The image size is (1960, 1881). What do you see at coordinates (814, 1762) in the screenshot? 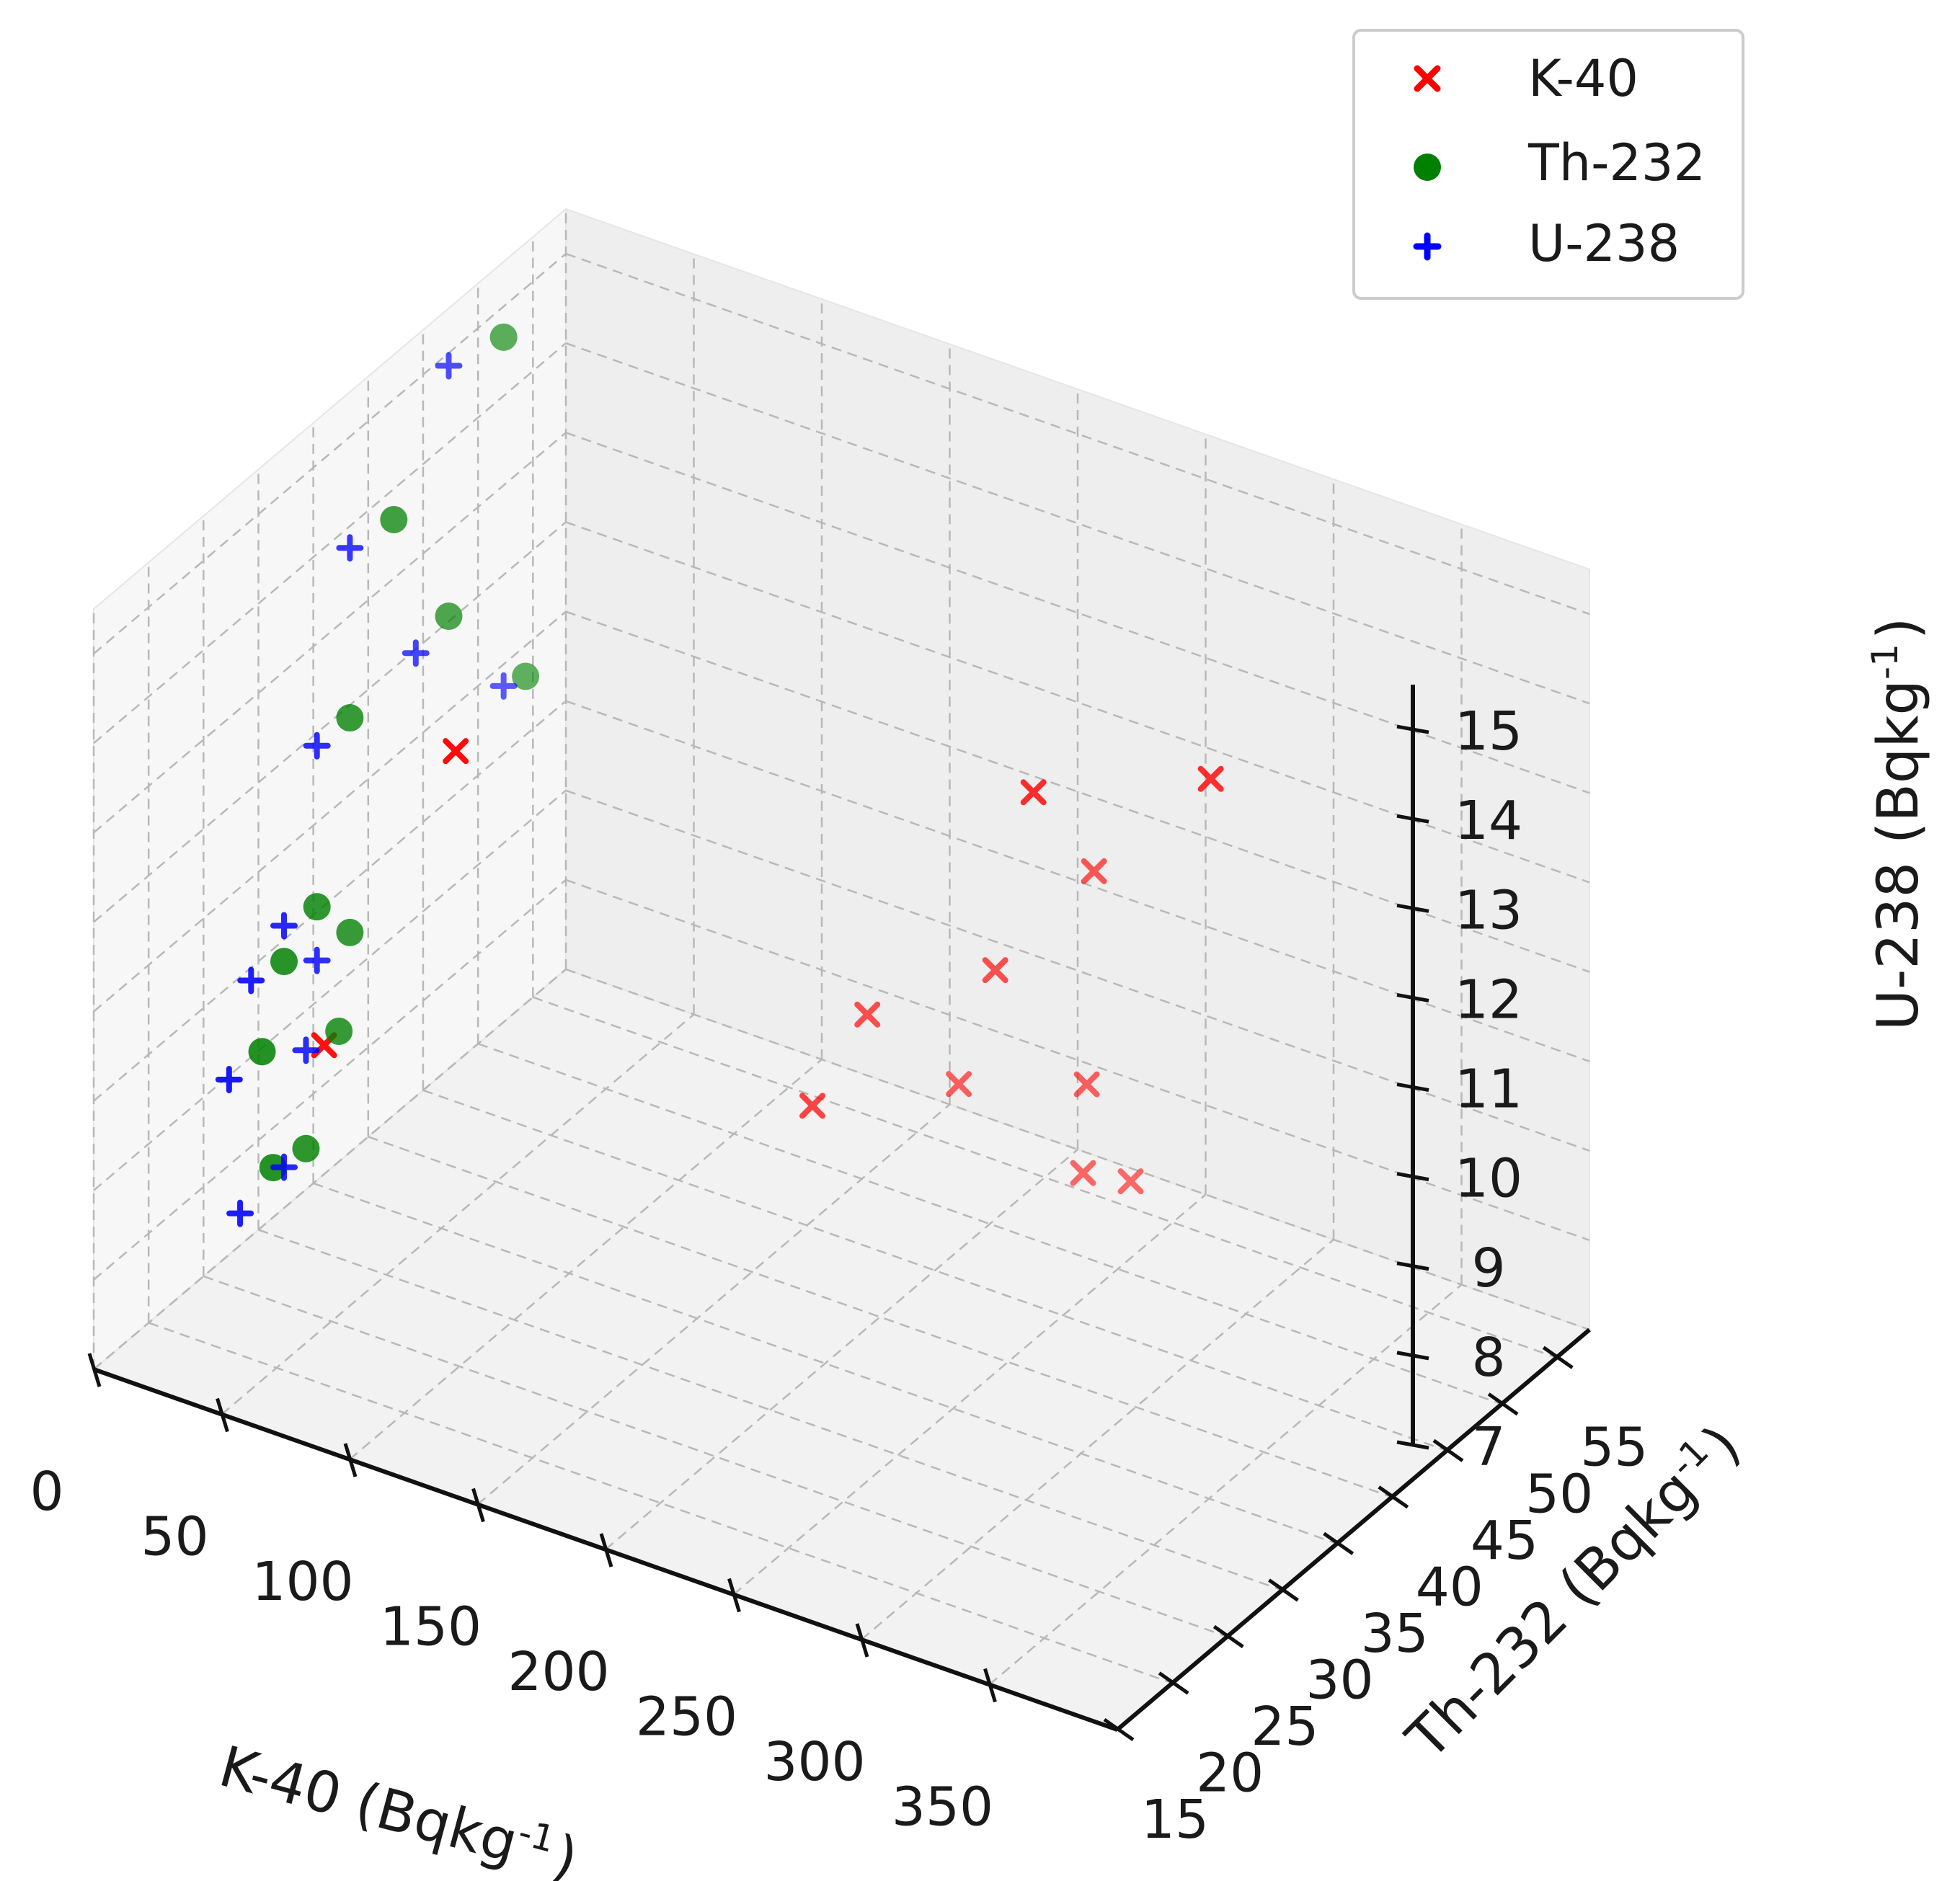
I see `x-tick-label: 300` at bounding box center [814, 1762].